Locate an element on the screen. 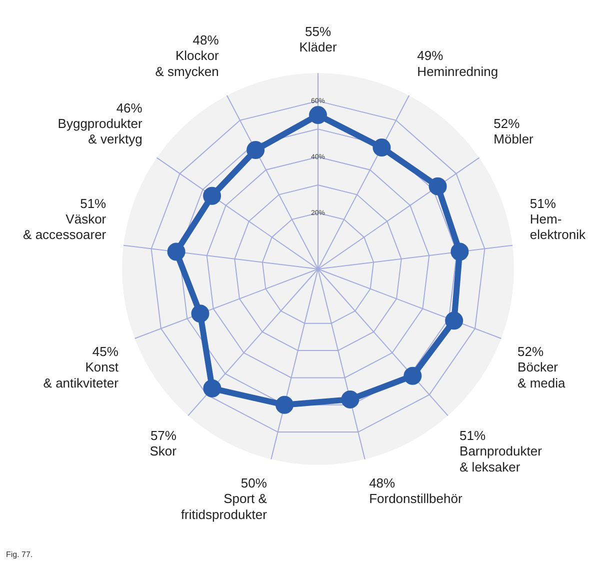  spoke-label: 51% Hem- elektronik is located at coordinates (558, 219).